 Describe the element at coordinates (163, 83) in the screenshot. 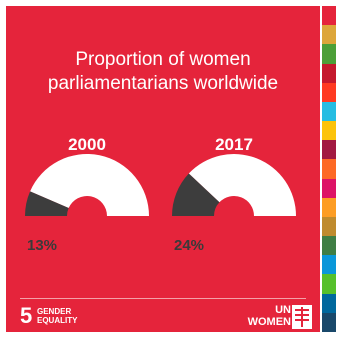

I see `title-line-2: parliamentarians worldwide` at that location.